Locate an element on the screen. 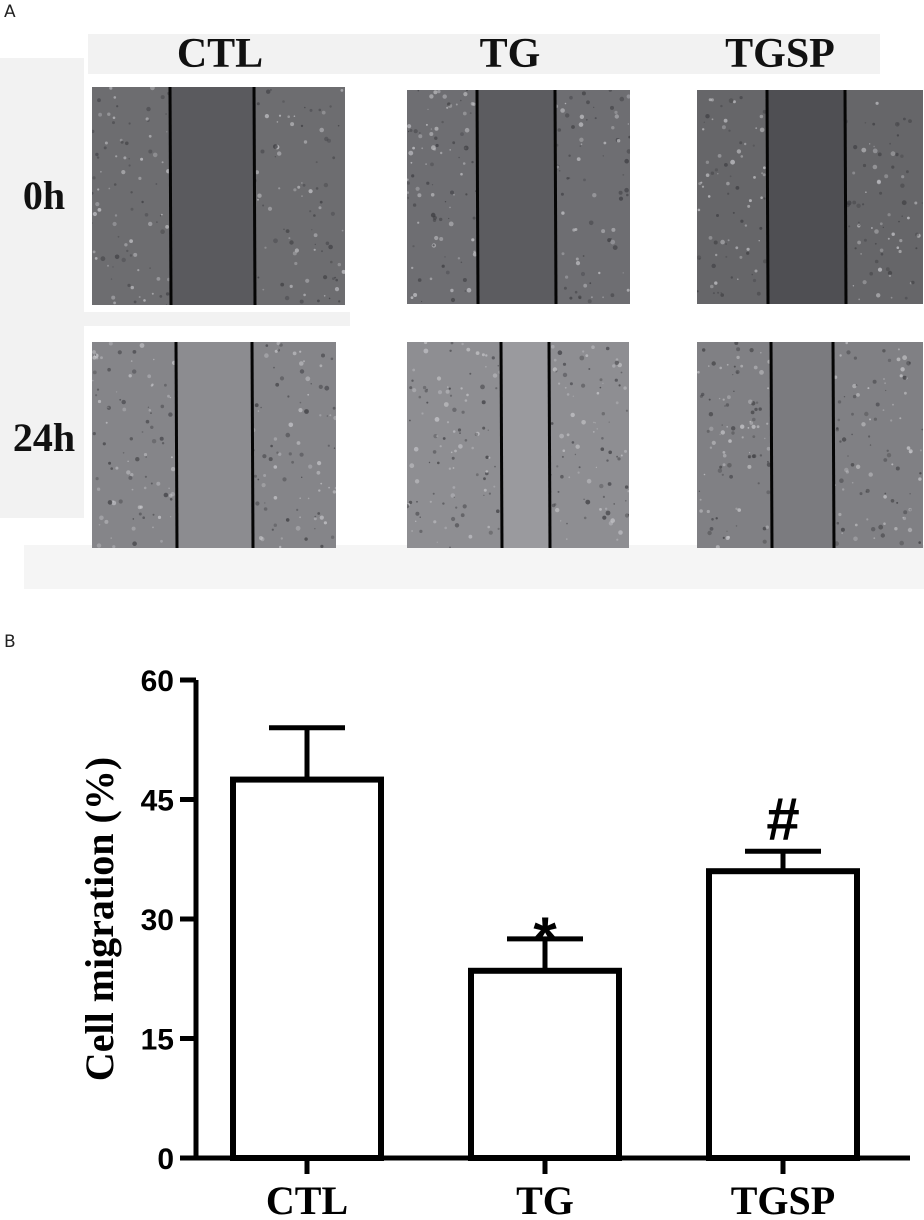 Image resolution: width=924 pixels, height=1220 pixels. bar-tgsp is located at coordinates (783, 1014).